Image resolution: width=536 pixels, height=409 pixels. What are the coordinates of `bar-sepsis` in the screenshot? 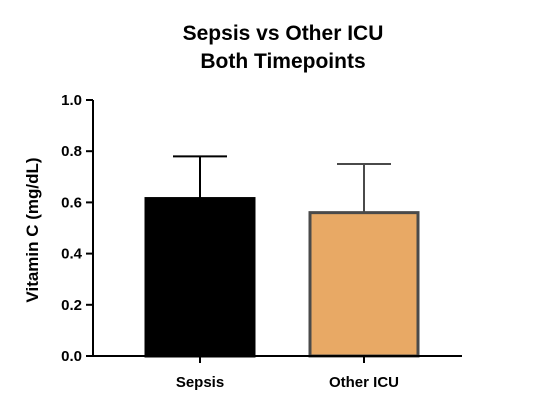 It's located at (200, 277).